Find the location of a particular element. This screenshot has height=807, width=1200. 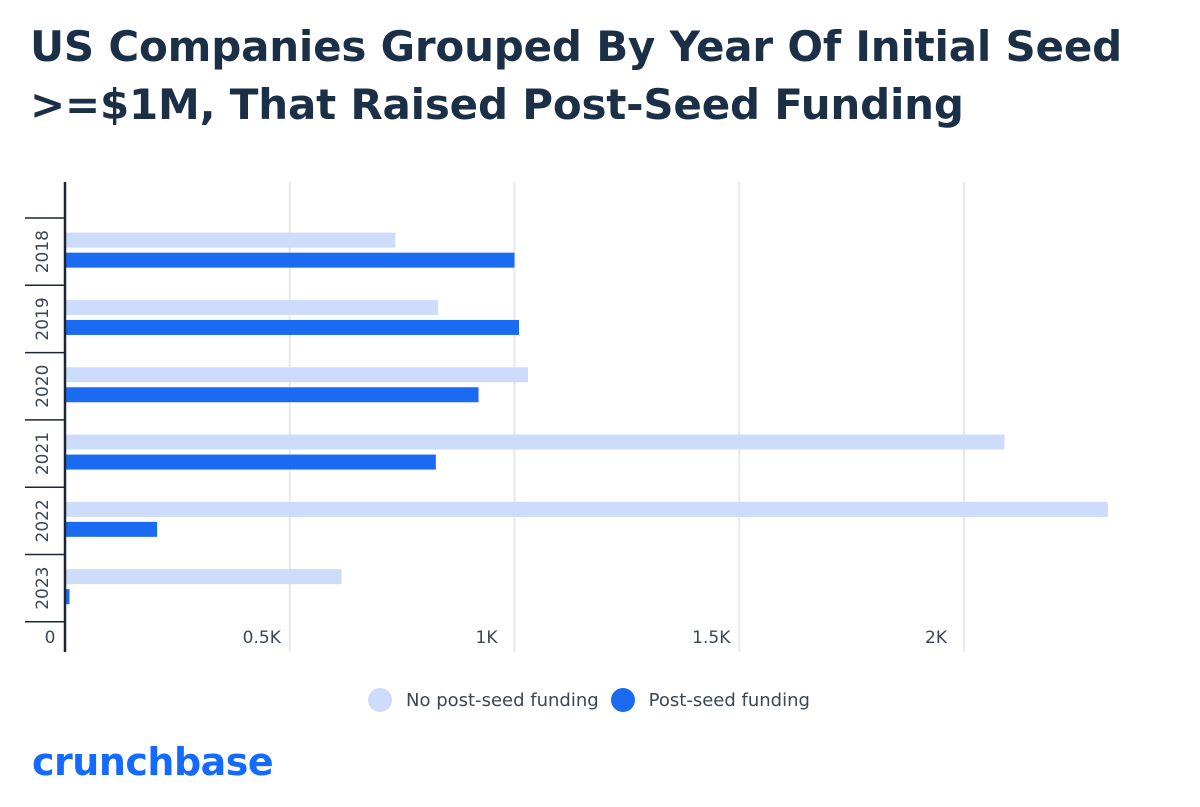

bar-2018-post-seed is located at coordinates (290, 260).